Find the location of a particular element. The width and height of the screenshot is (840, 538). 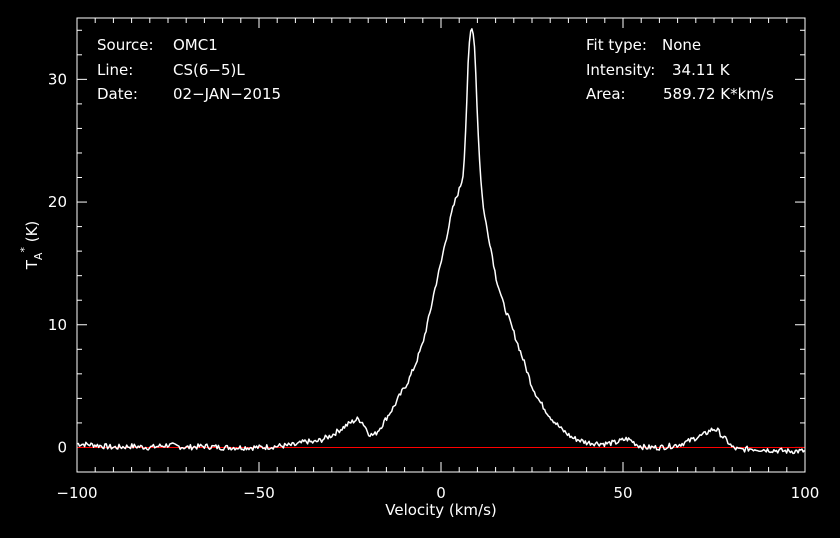

date-value: 02−JAN−2015 is located at coordinates (227, 94).